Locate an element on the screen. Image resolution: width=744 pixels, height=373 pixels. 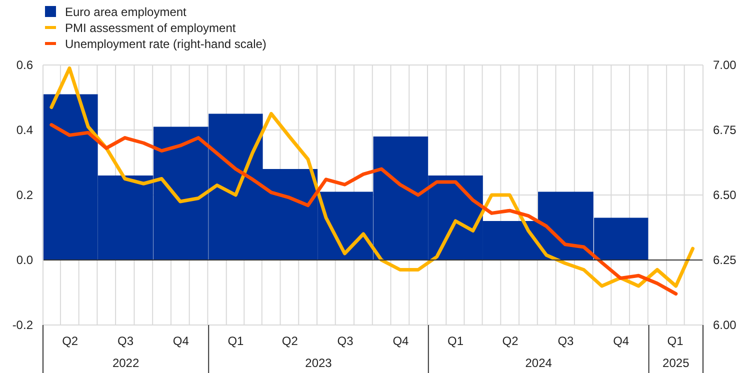
y2-tick-label: 6.25 is located at coordinates (725, 259).